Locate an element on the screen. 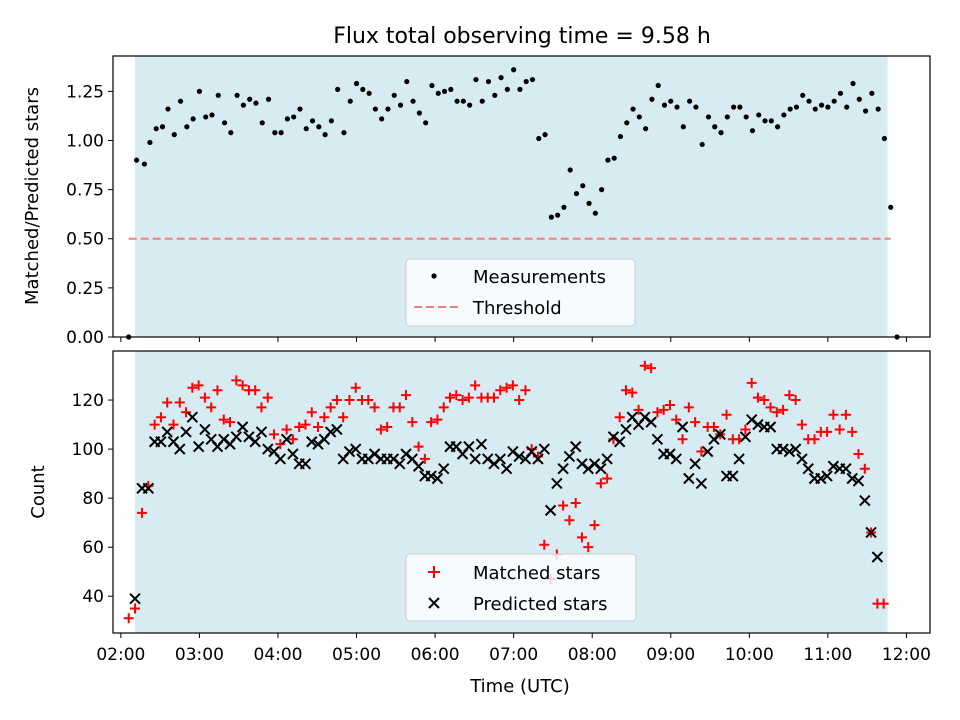  y-tick-label: 0.75 is located at coordinates (85, 191).